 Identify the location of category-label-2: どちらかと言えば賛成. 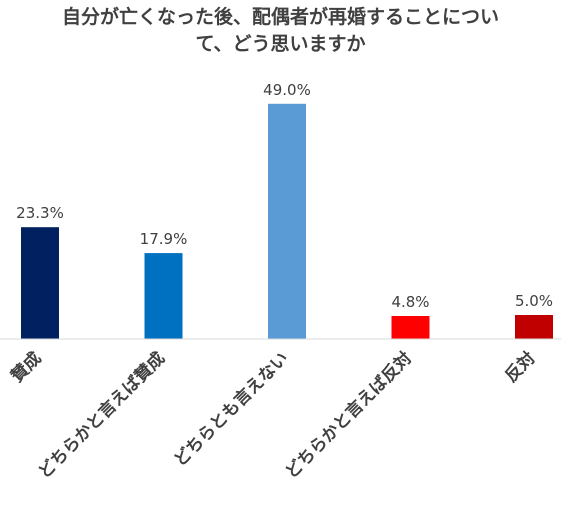
(101, 415).